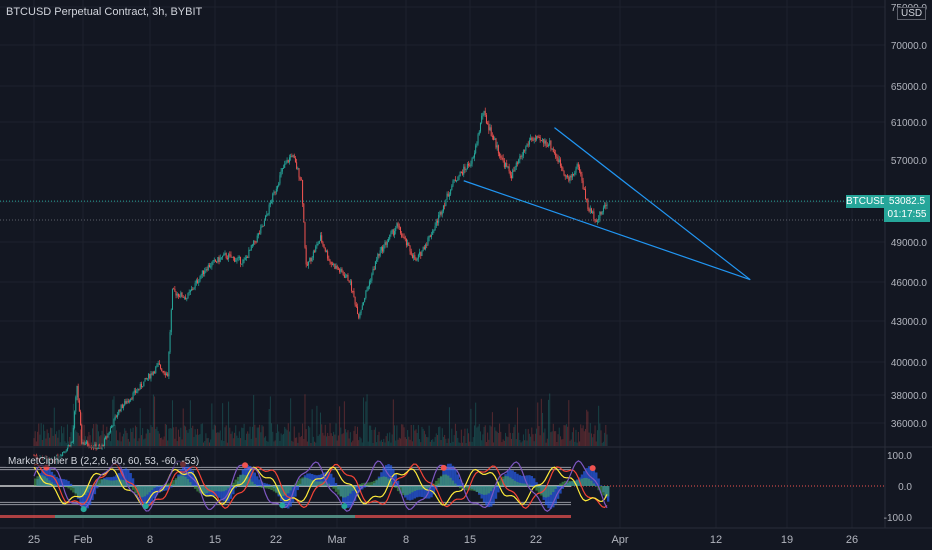 This screenshot has width=932, height=550. Describe the element at coordinates (466, 536) in the screenshot. I see `time-axis: 25 Feb 8 15 22 Mar 8 15 22 Apr 12 19 26` at that location.